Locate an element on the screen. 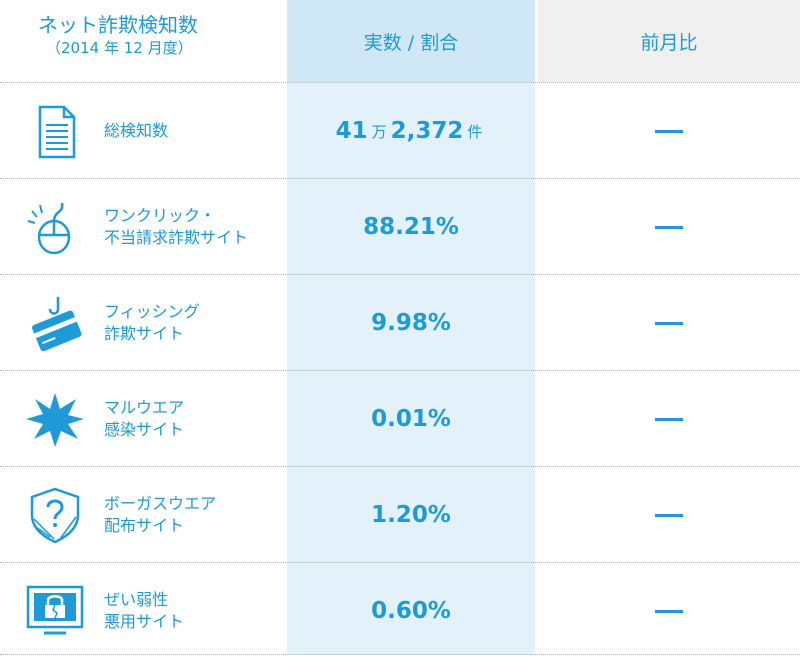 The image size is (800, 660). table-row: ボーガスウエア 配布サイト 1.20% is located at coordinates (400, 514).